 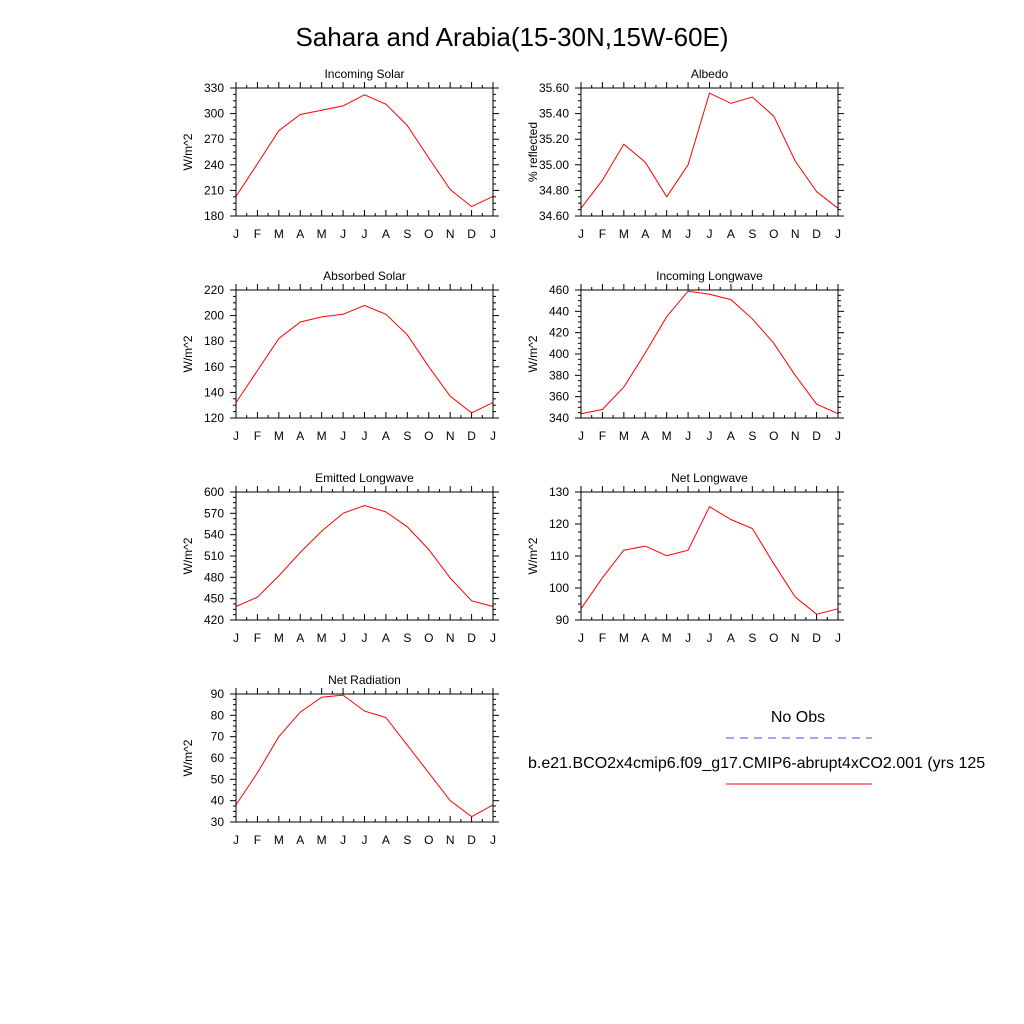 I want to click on emitted-longwave-xtick-label: O, so click(x=428, y=638).